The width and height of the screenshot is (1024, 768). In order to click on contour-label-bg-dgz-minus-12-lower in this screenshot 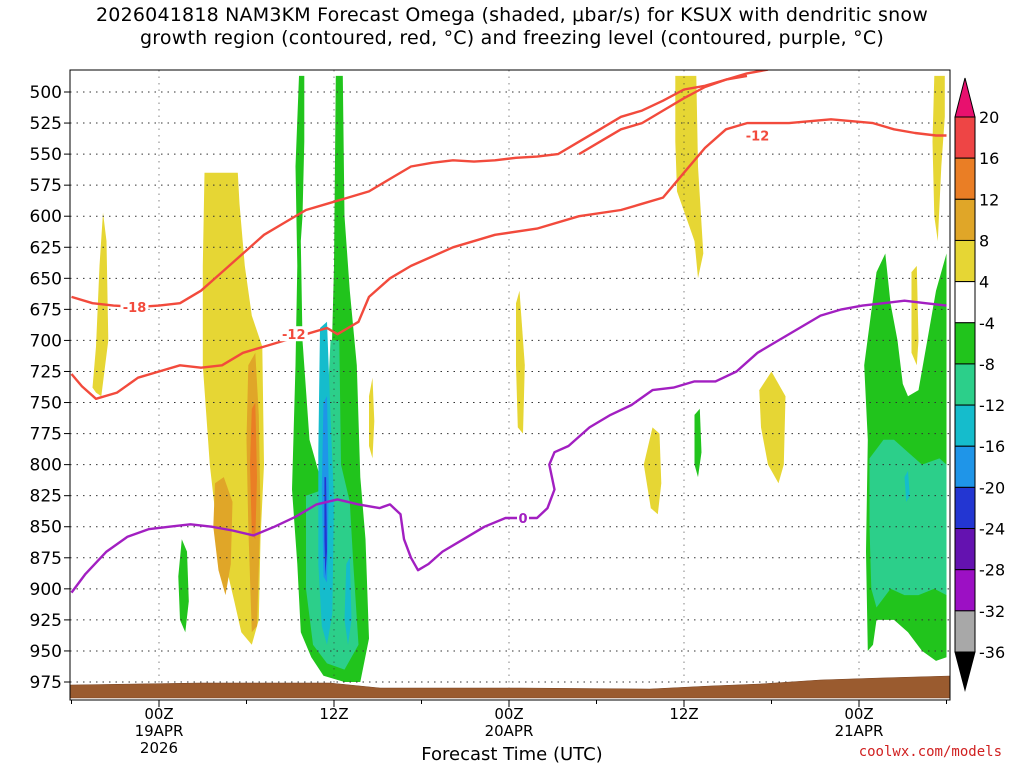, I will do `click(293, 334)`.